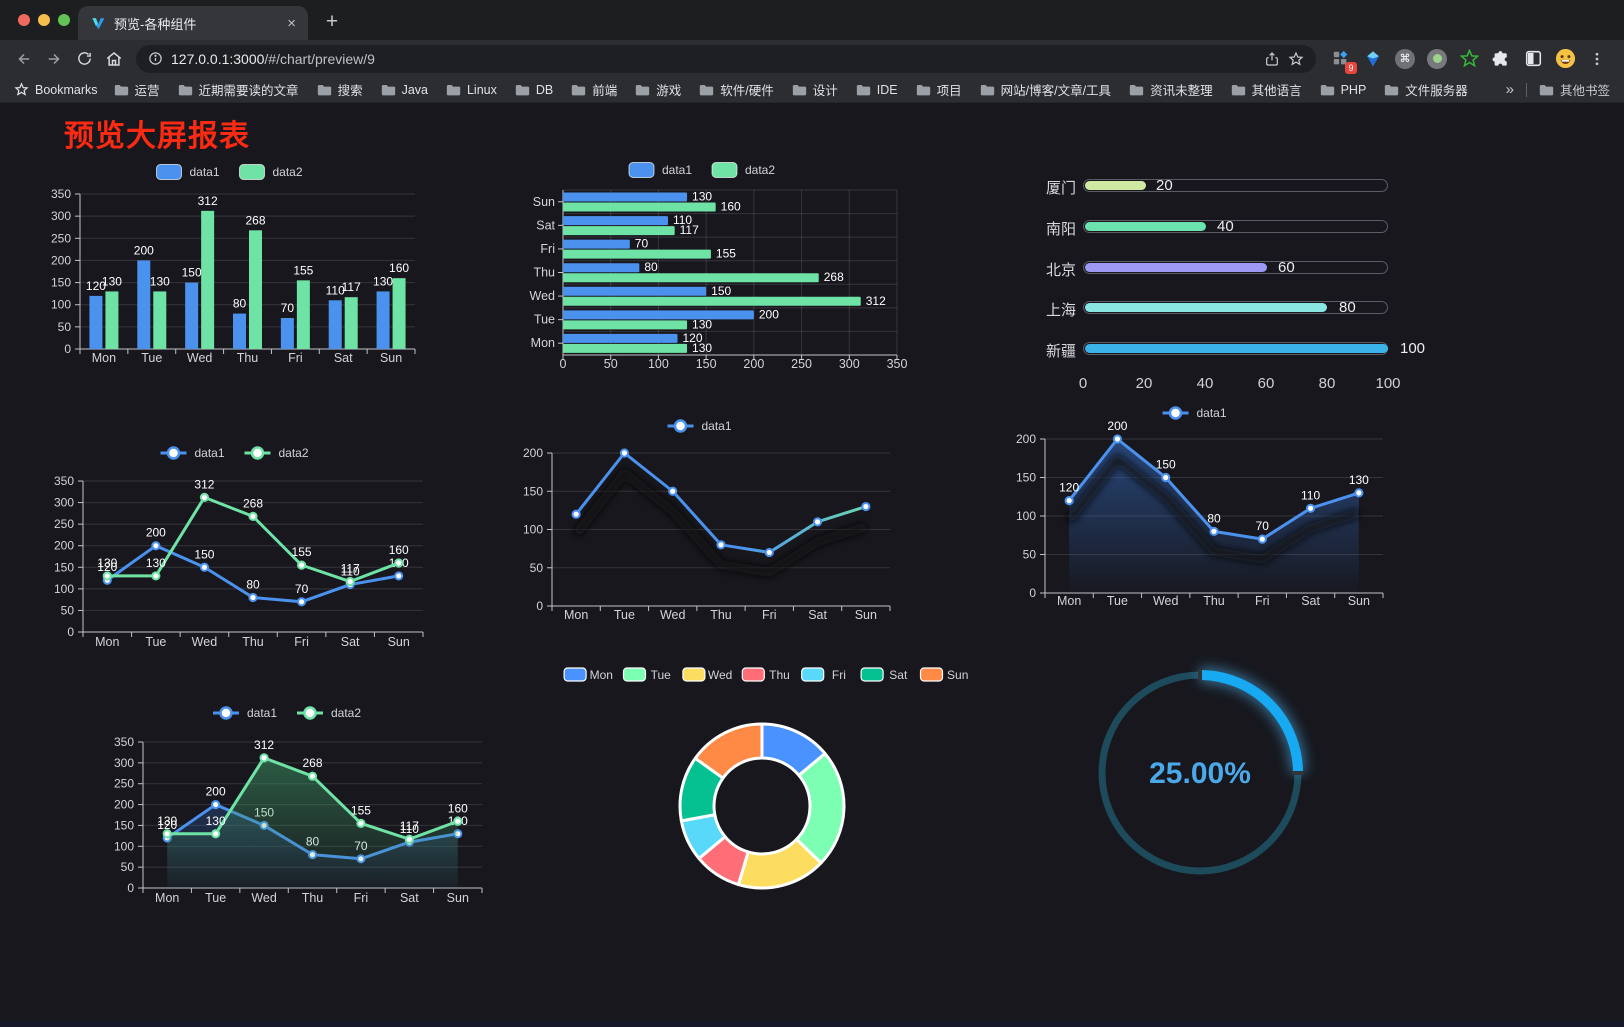 The width and height of the screenshot is (1624, 1027). I want to click on bookmark-folder: DB, so click(534, 90).